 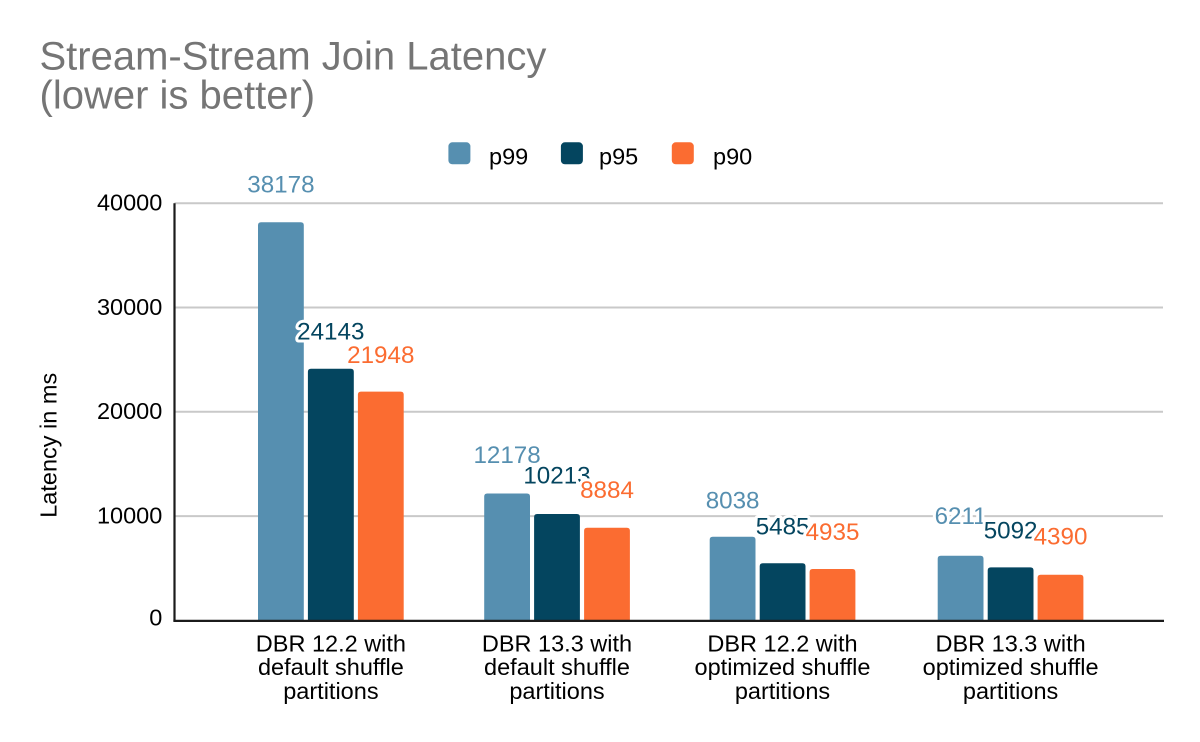 What do you see at coordinates (1011, 531) in the screenshot?
I see `svg-text: 5092` at bounding box center [1011, 531].